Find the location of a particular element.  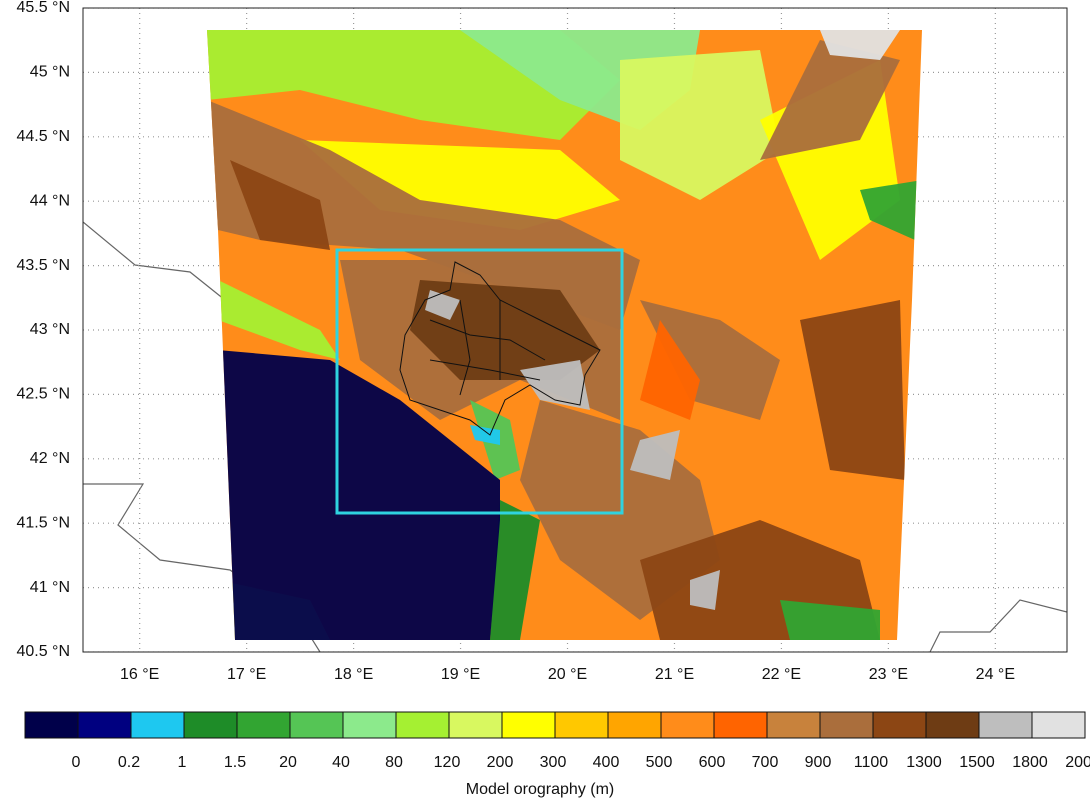

lat-tick-label: 42.5 °N is located at coordinates (43, 394).